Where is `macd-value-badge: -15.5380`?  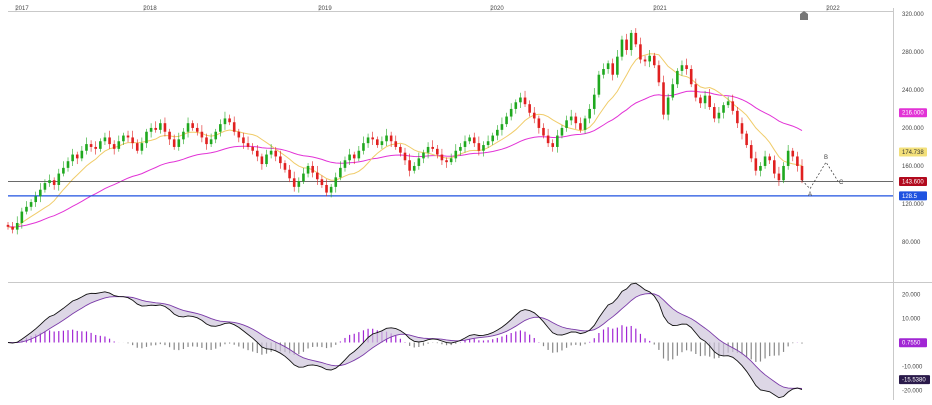 macd-value-badge: -15.5380 is located at coordinates (914, 381).